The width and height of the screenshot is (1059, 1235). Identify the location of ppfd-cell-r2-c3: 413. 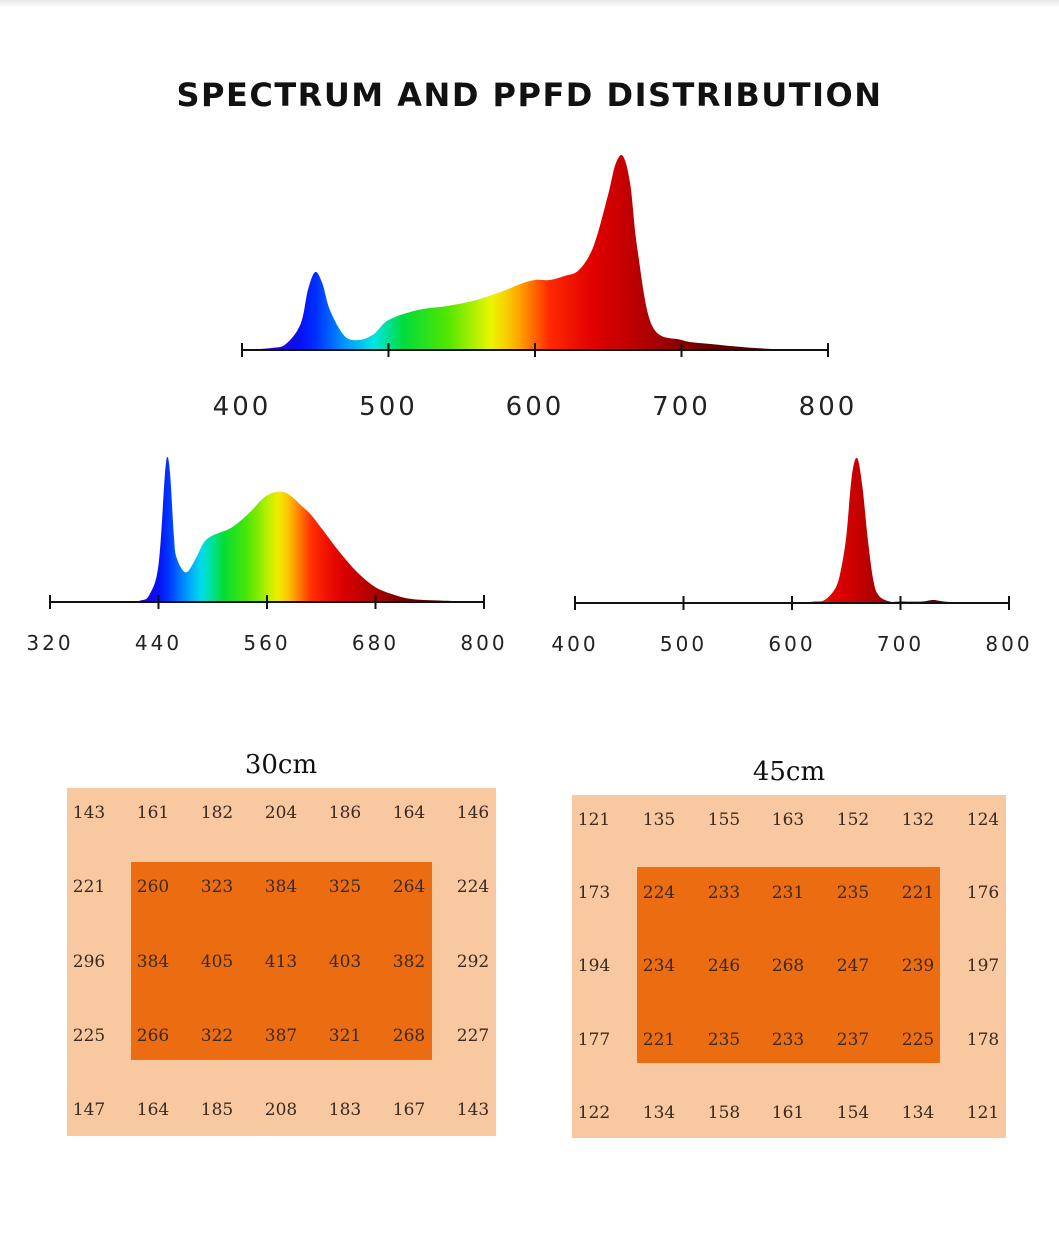
(281, 962).